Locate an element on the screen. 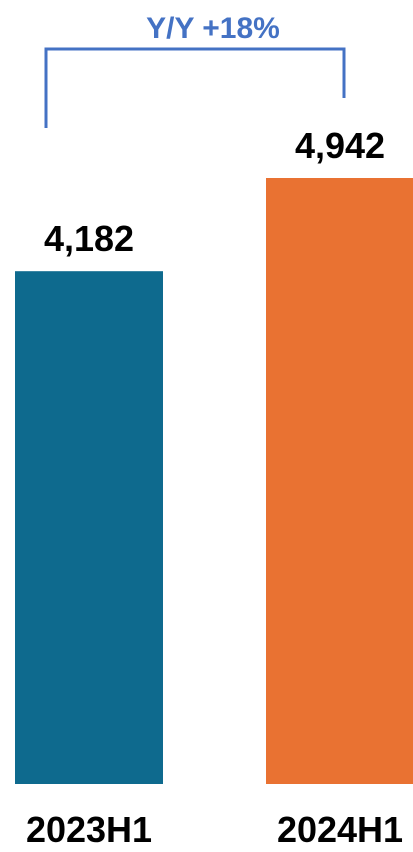  value-label-2023h1: 4,182 is located at coordinates (89, 238).